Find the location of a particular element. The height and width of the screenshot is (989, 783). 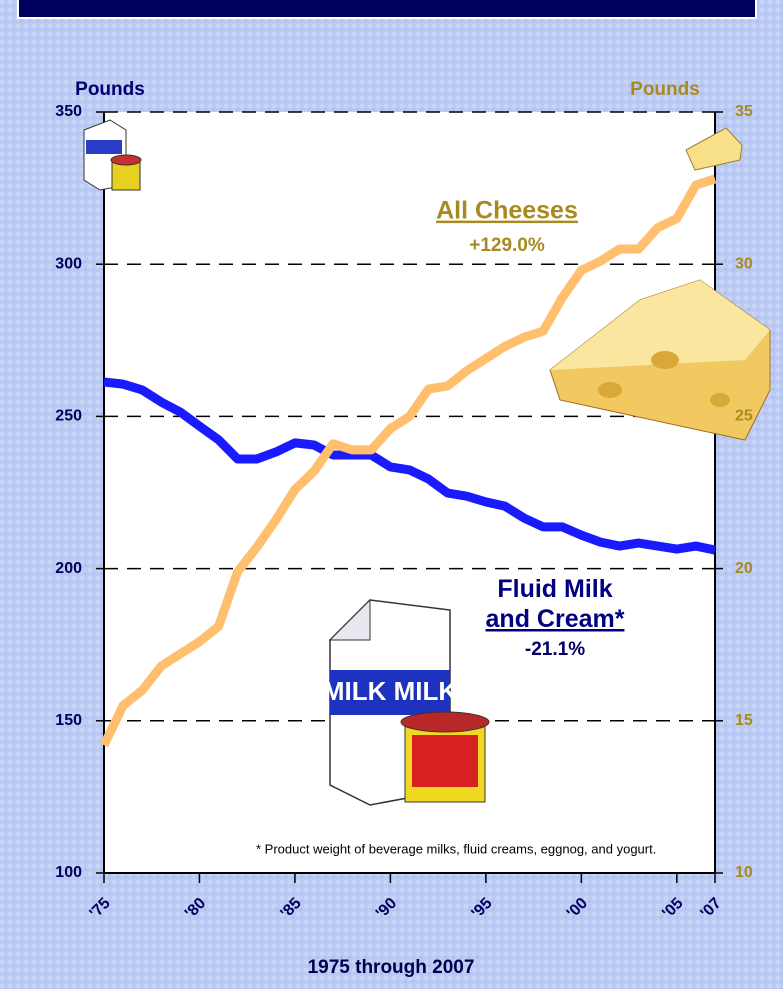

y-axis-label: Pounds is located at coordinates (110, 89).